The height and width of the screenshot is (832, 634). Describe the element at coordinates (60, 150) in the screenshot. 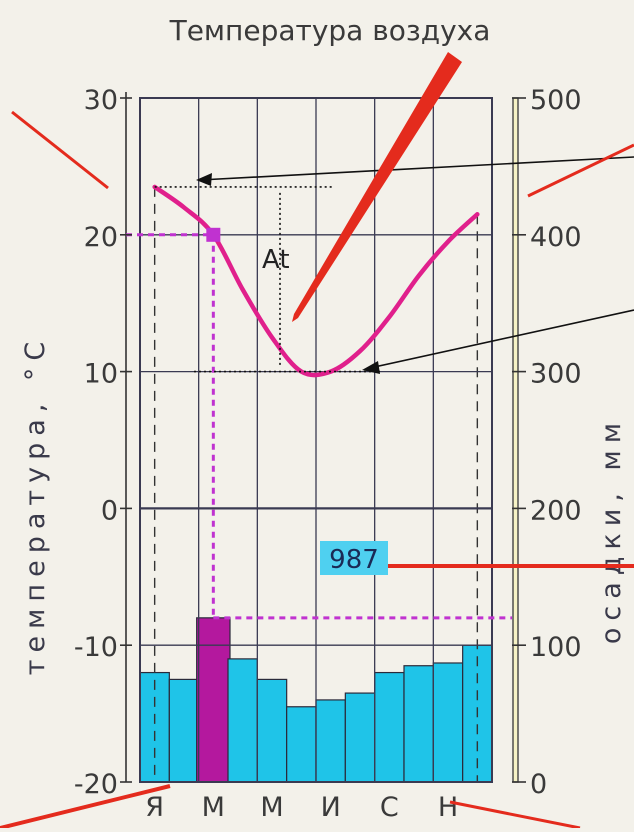

I see `red-pointer-left-top` at that location.